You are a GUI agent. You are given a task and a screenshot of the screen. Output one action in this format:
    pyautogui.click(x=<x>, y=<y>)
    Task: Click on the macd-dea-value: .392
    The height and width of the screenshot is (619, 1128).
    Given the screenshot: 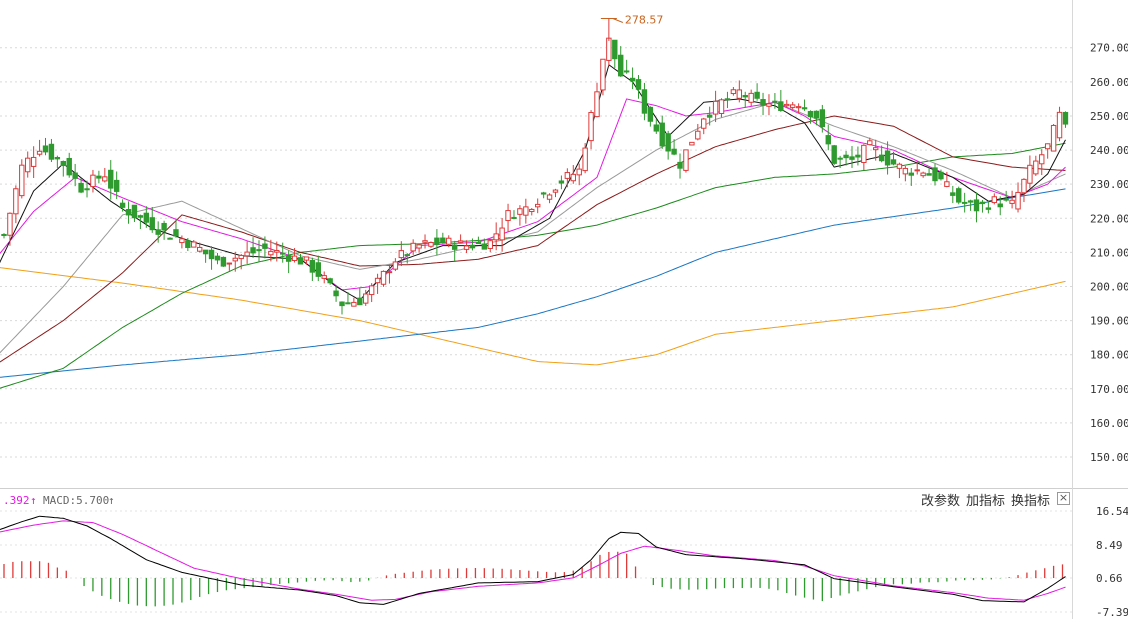 What is the action you would take?
    pyautogui.click(x=16, y=500)
    